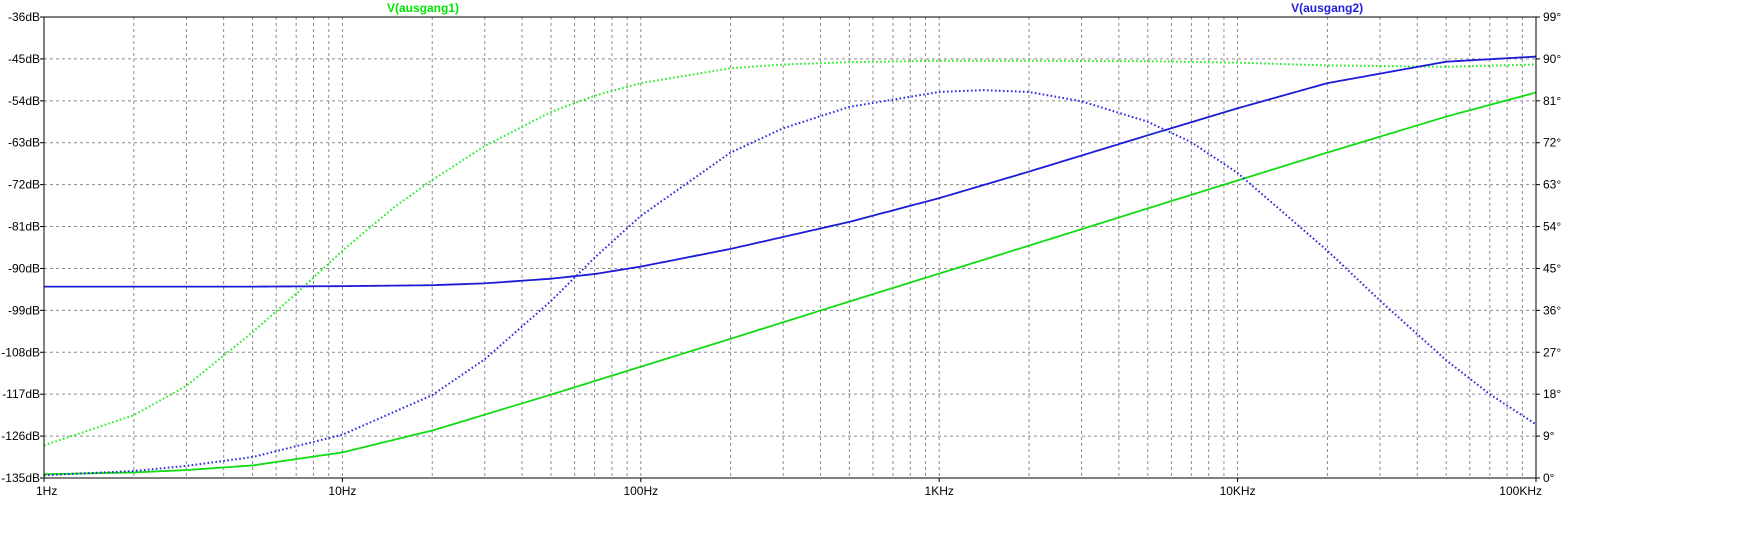  I want to click on y-right-tick-label: 9°, so click(1549, 436).